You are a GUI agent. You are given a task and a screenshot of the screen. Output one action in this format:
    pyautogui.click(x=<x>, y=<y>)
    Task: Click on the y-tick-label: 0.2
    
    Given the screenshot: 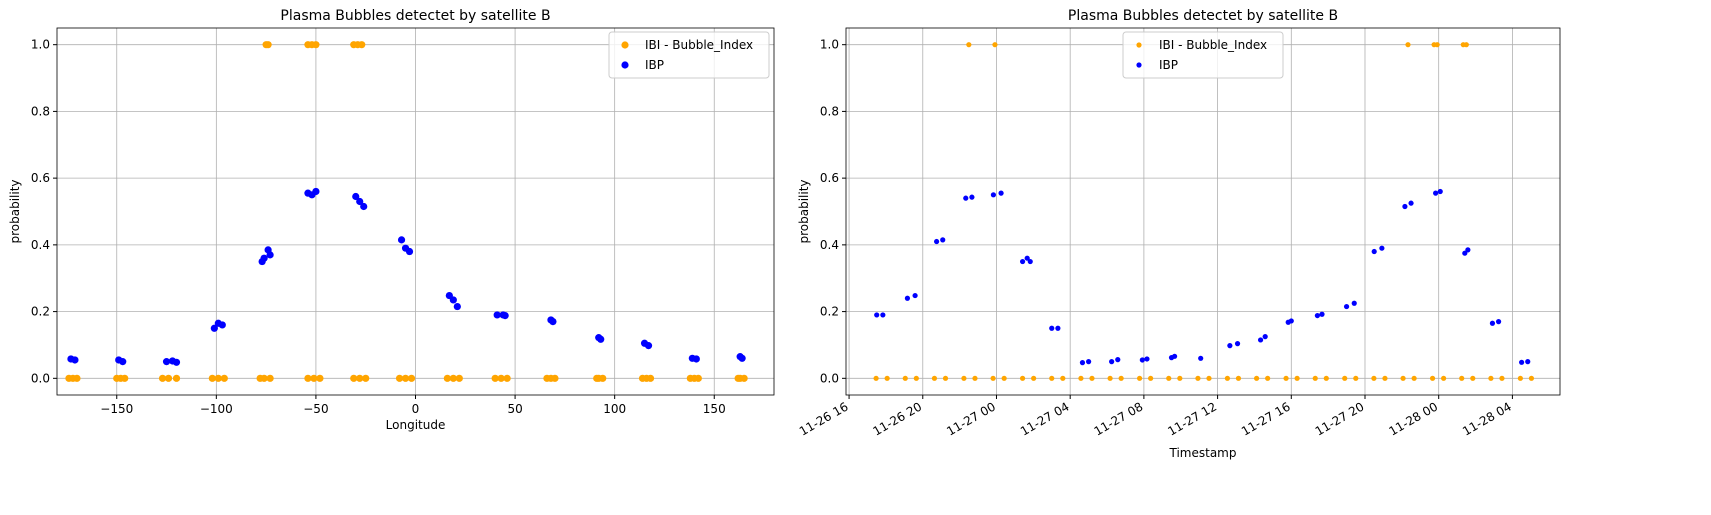 What is the action you would take?
    pyautogui.click(x=829, y=312)
    